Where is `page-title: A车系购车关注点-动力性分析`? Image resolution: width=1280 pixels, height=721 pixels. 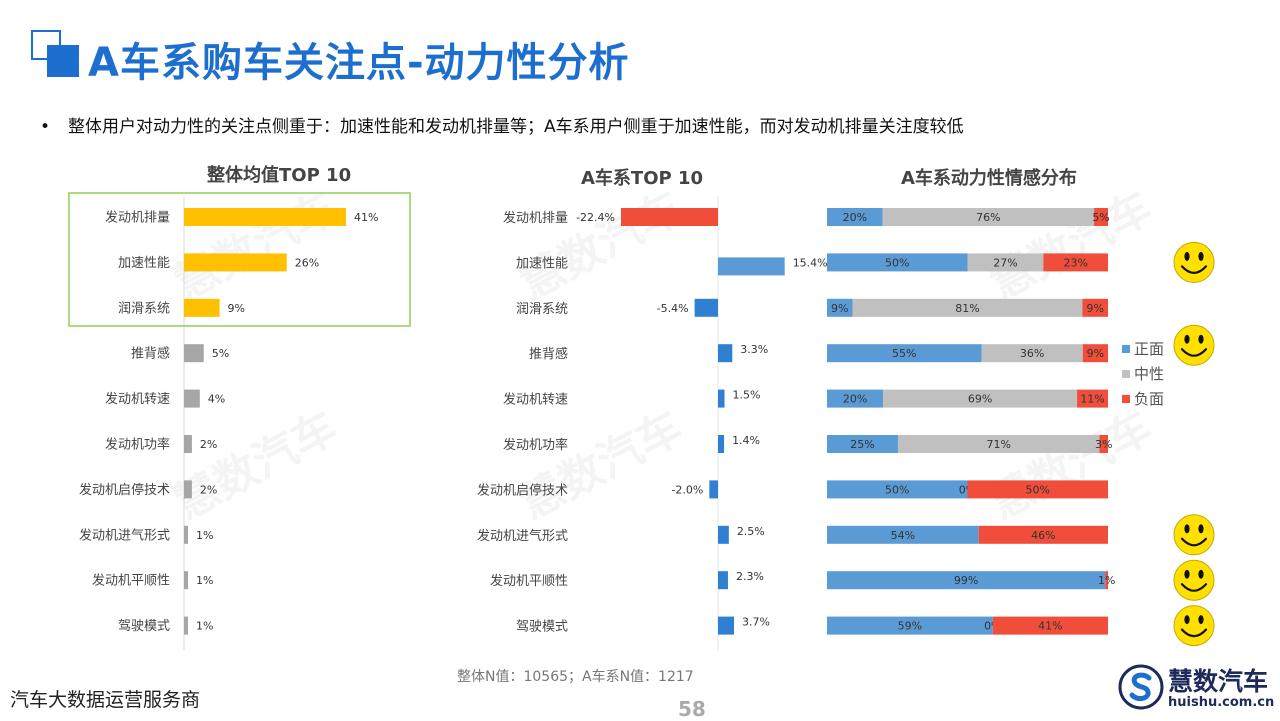
page-title: A车系购车关注点-动力性分析 is located at coordinates (359, 63).